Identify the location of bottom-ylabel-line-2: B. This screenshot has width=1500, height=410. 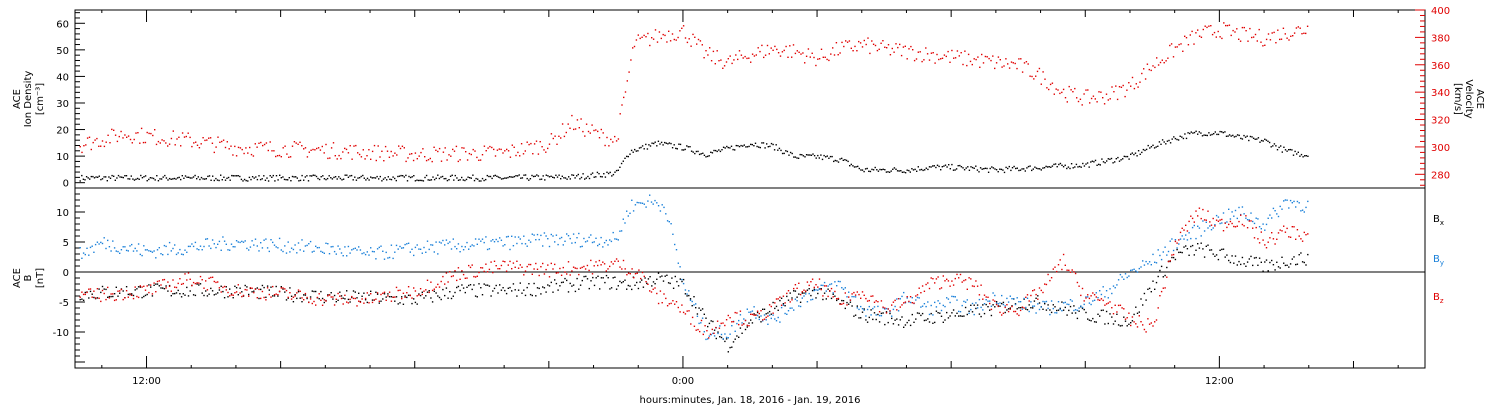
(28, 277).